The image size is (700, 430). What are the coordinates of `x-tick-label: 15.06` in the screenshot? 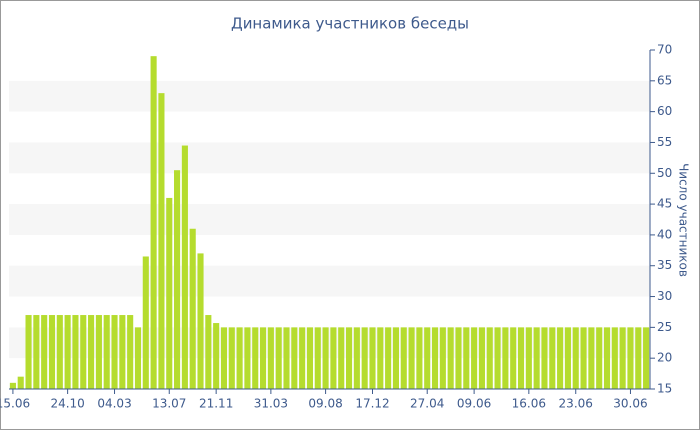 It's located at (15, 404).